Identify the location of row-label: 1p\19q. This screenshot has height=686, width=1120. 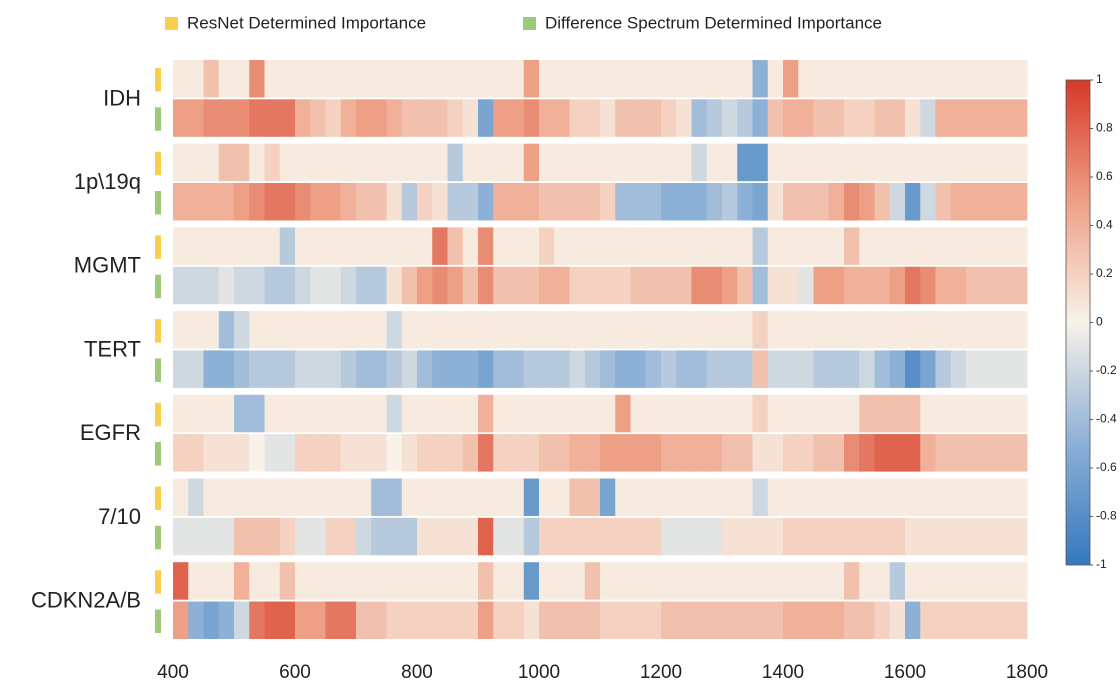
(107, 181).